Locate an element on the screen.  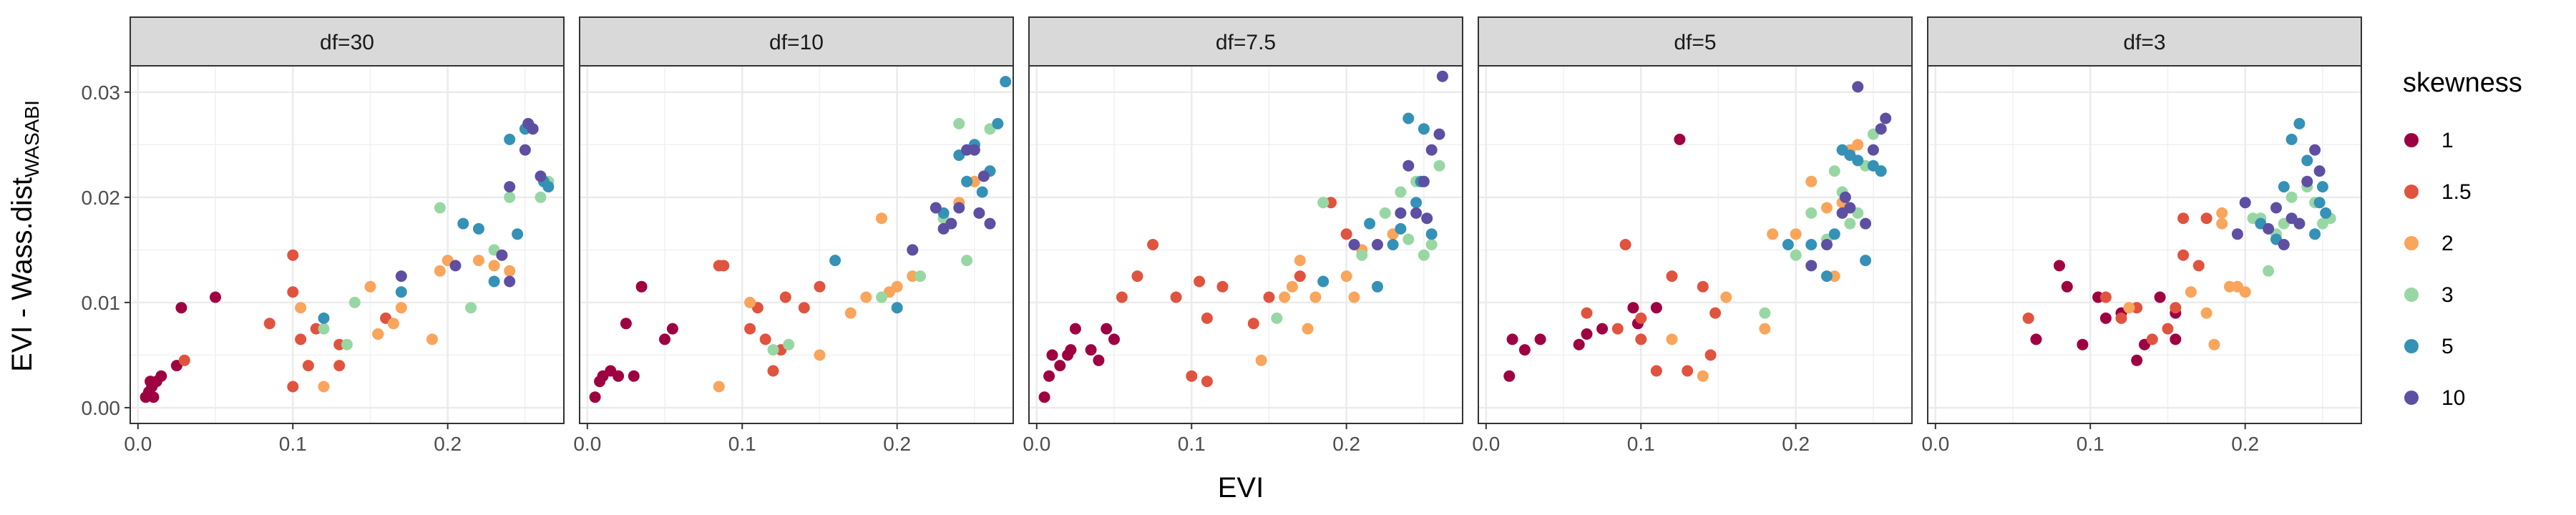
legend-label: 3 is located at coordinates (2447, 295).